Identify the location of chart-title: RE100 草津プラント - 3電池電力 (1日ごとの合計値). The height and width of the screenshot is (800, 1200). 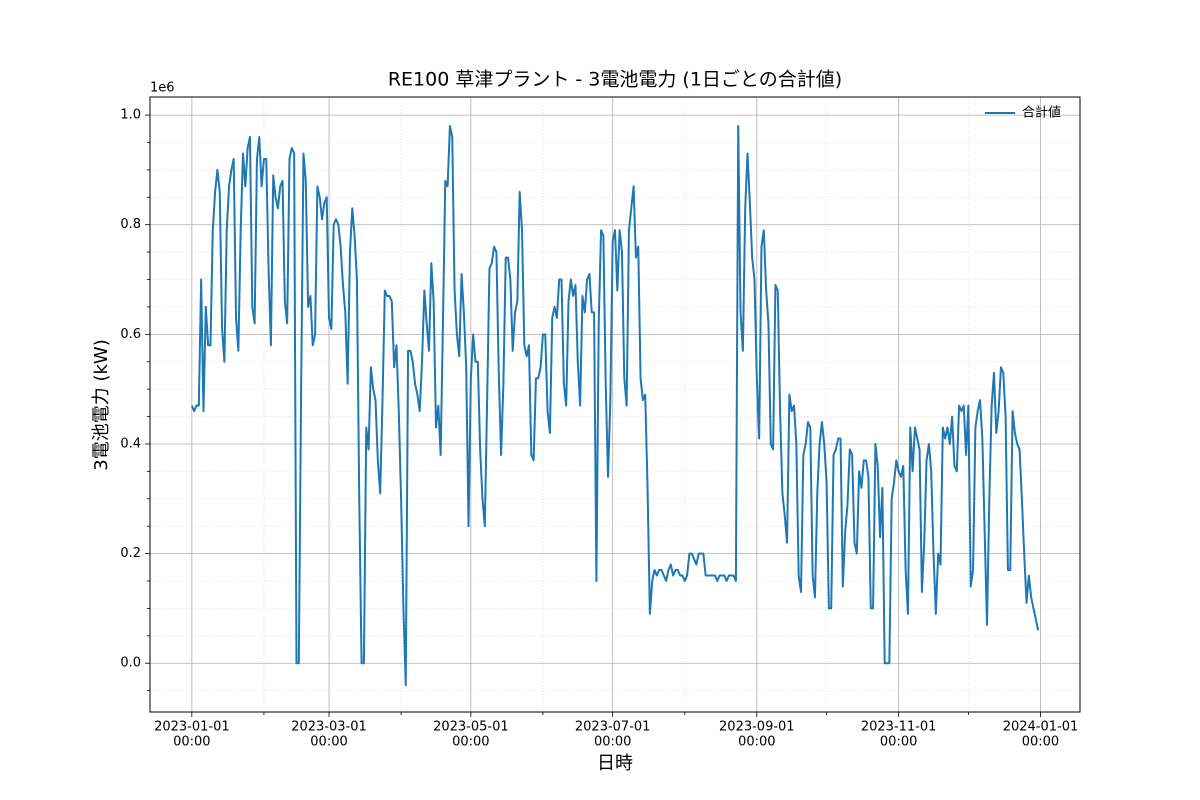
(615, 80).